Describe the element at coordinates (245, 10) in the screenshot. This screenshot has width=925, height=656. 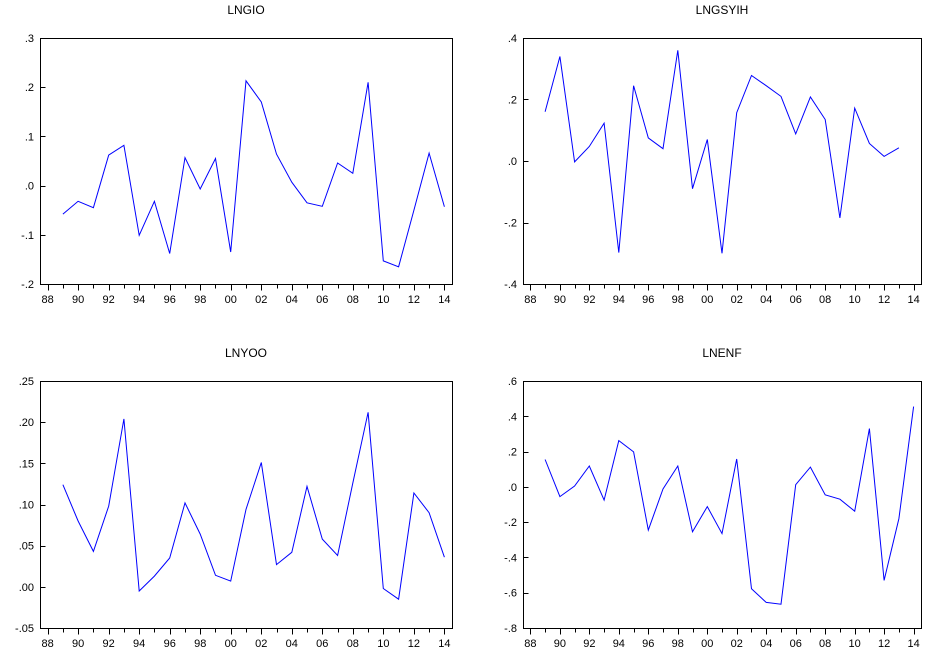
I see `chart-title: LNGIO` at that location.